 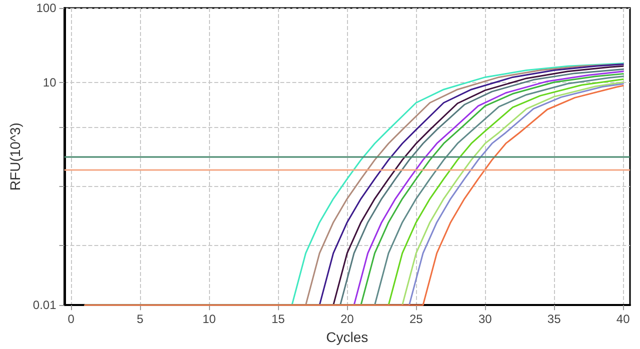 What do you see at coordinates (15, 156) in the screenshot?
I see `y-axis-title: RFU(10^3)` at bounding box center [15, 156].